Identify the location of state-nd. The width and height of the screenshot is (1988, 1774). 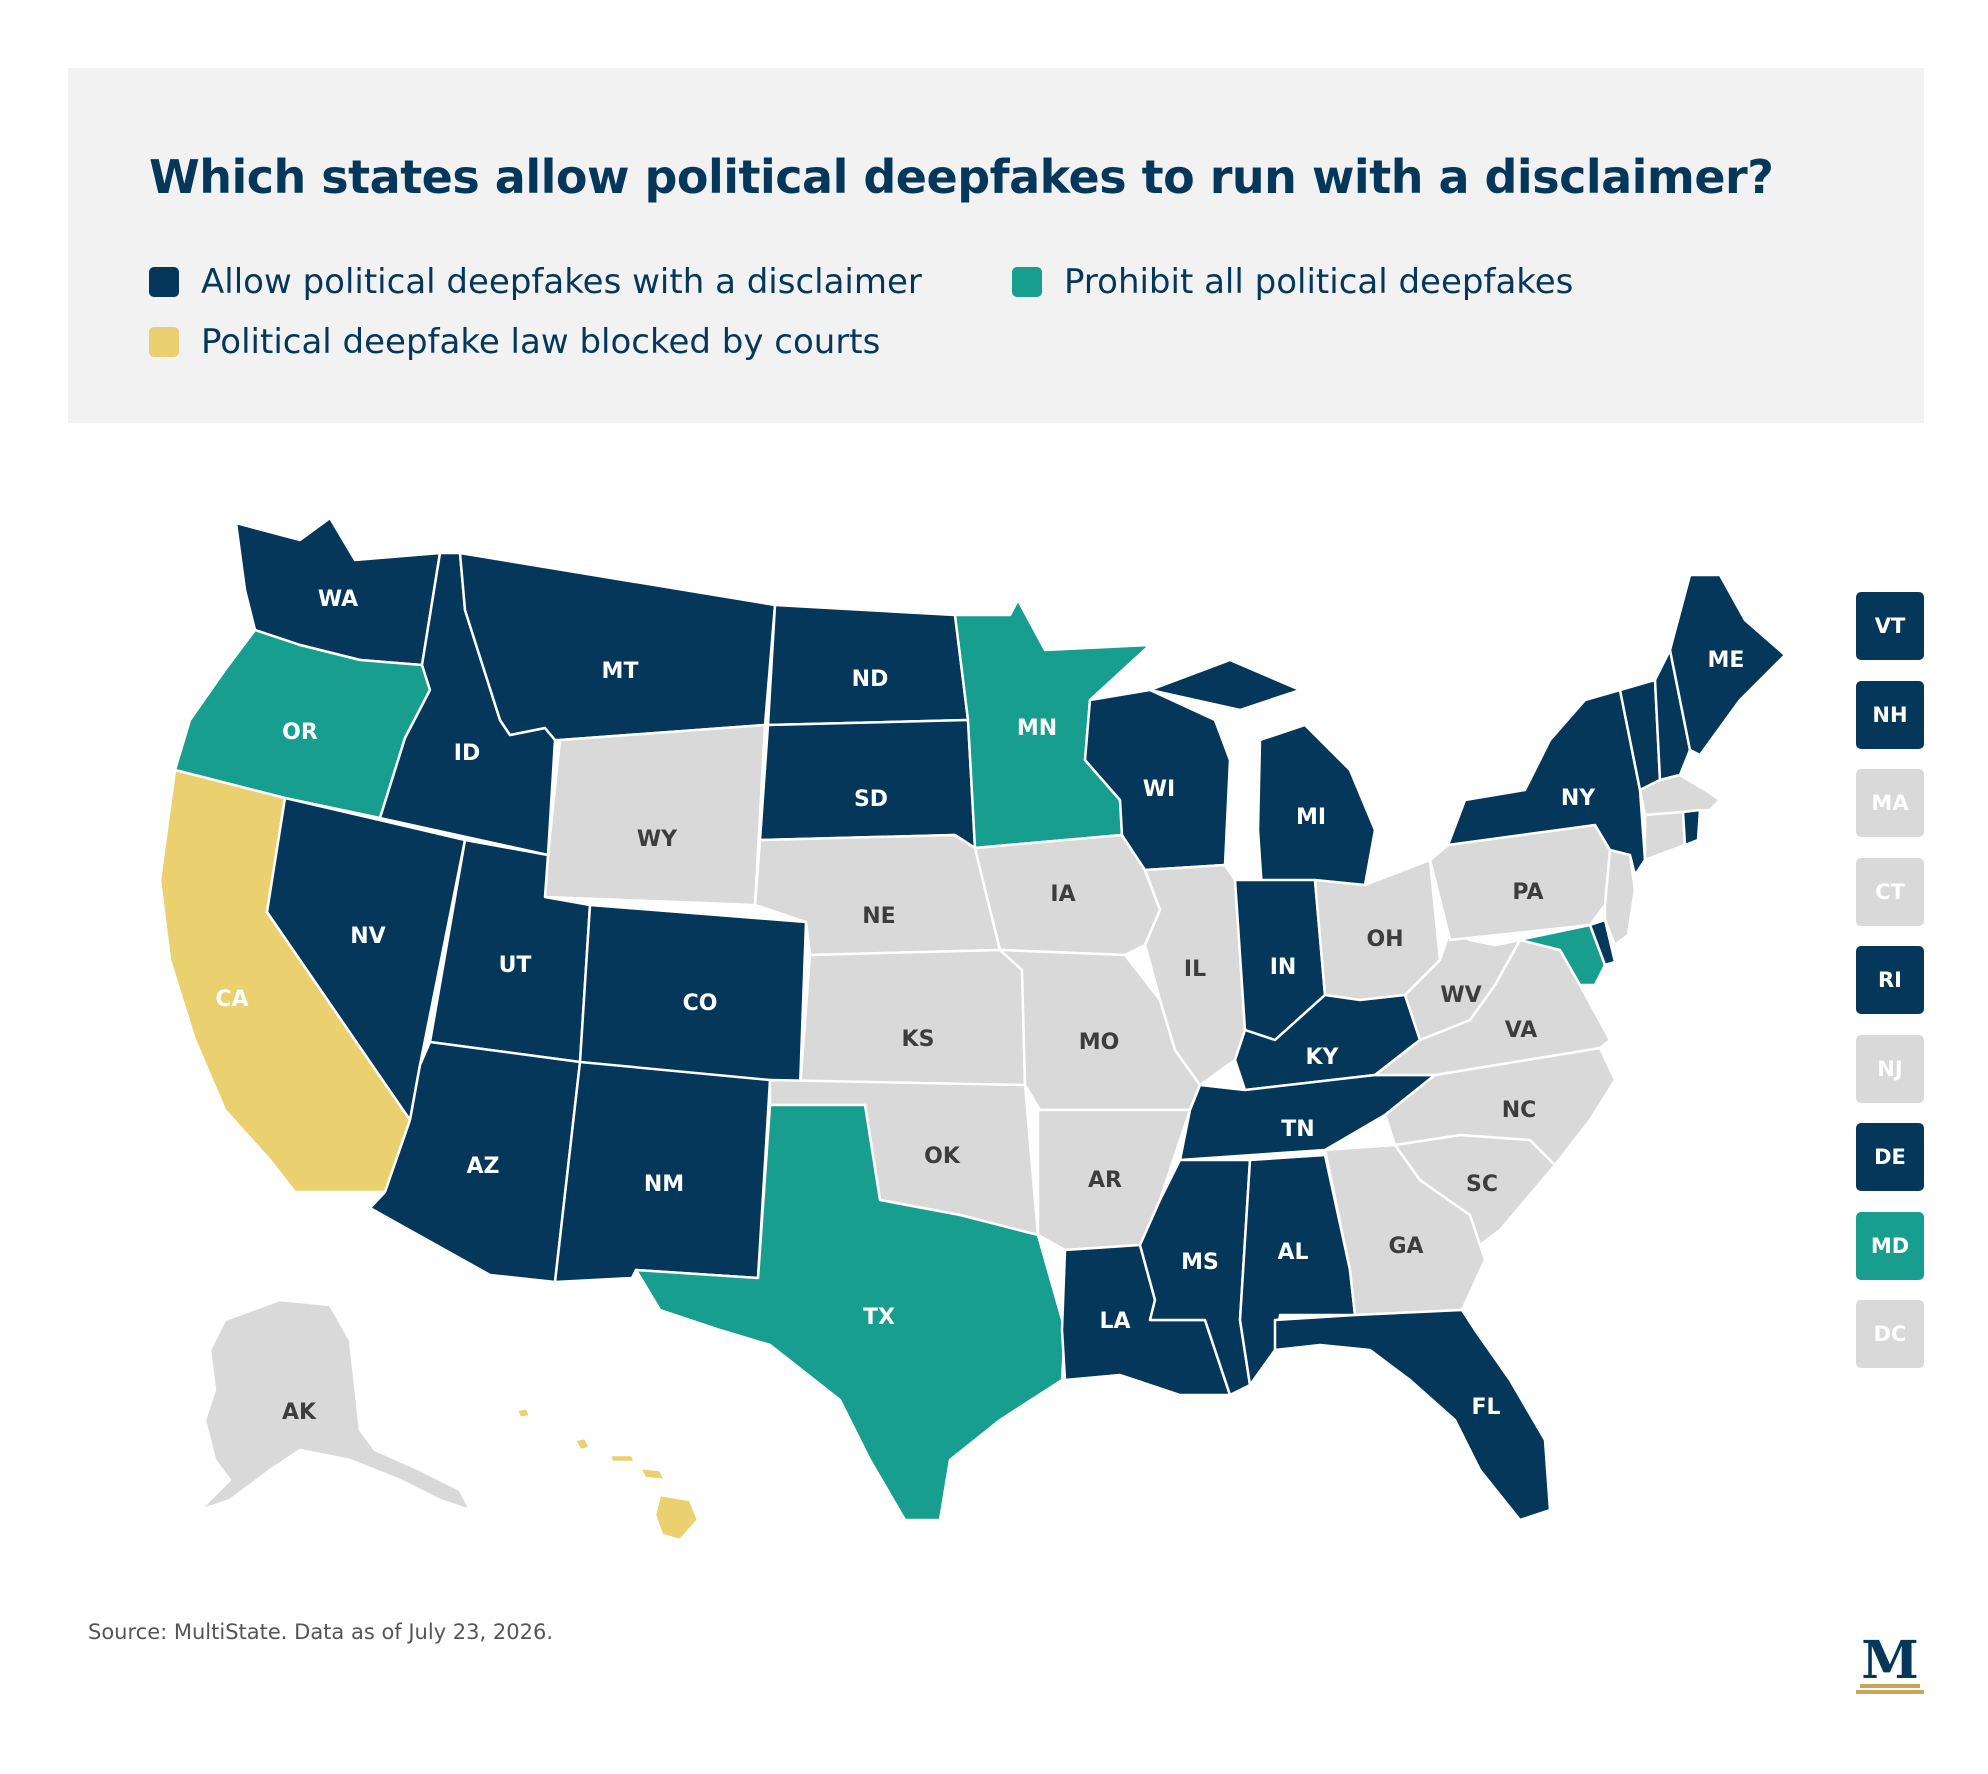
(868, 665).